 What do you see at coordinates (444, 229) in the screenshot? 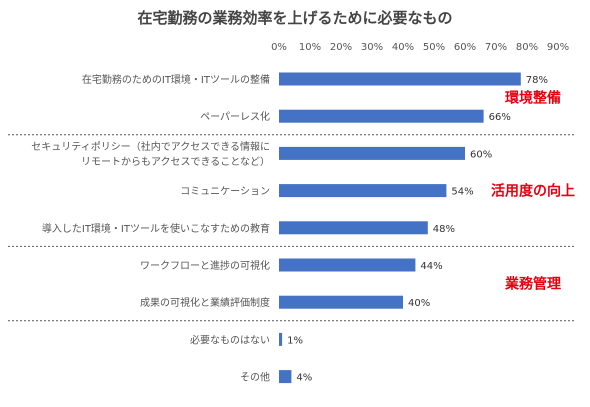
I see `data-label: 48%` at bounding box center [444, 229].